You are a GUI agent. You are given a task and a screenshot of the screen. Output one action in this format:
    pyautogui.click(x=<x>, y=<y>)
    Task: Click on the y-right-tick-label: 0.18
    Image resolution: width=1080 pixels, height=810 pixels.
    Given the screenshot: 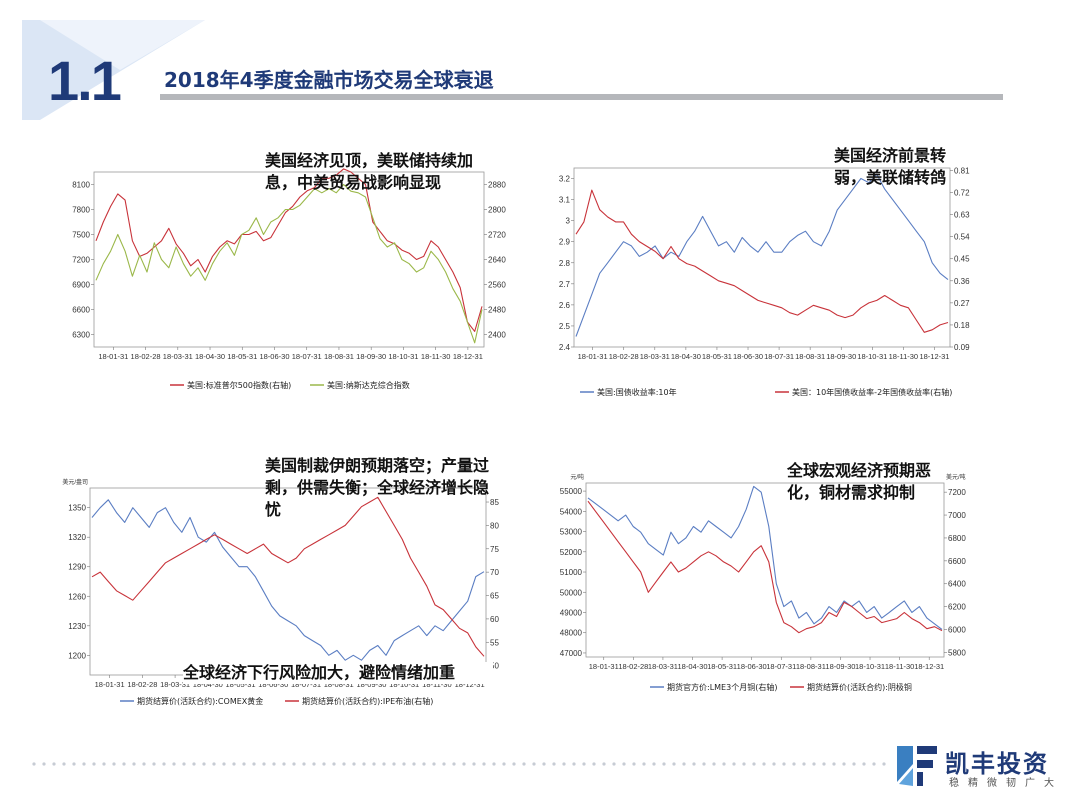 What is the action you would take?
    pyautogui.click(x=962, y=325)
    